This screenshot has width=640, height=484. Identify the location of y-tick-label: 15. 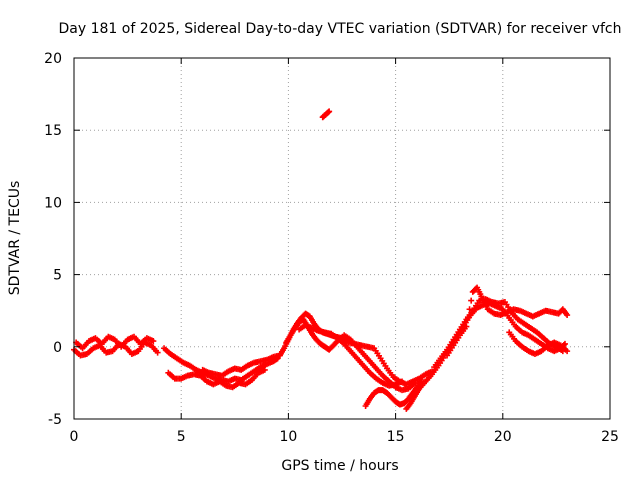
(53, 131).